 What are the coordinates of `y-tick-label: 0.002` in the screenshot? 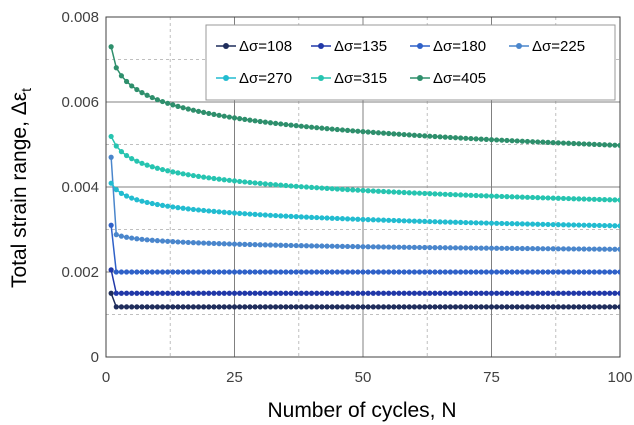 It's located at (80, 272).